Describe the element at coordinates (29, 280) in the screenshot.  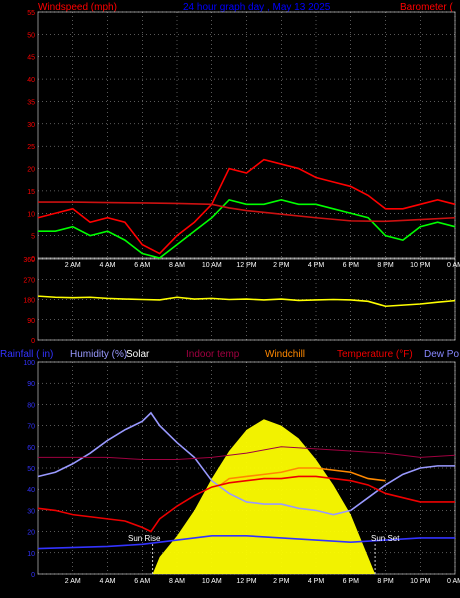
I see `y-tick-label: 270` at that location.